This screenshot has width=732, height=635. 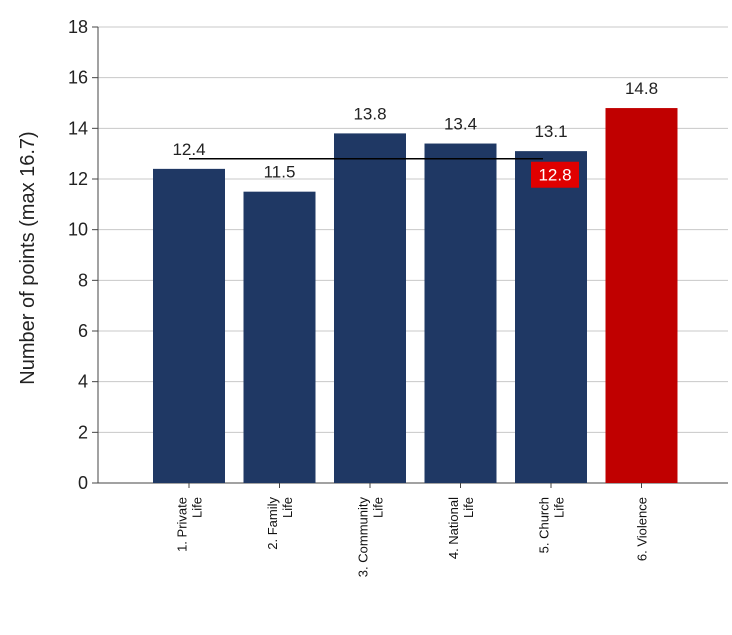 I want to click on y-tick-label: 16, so click(x=78, y=78).